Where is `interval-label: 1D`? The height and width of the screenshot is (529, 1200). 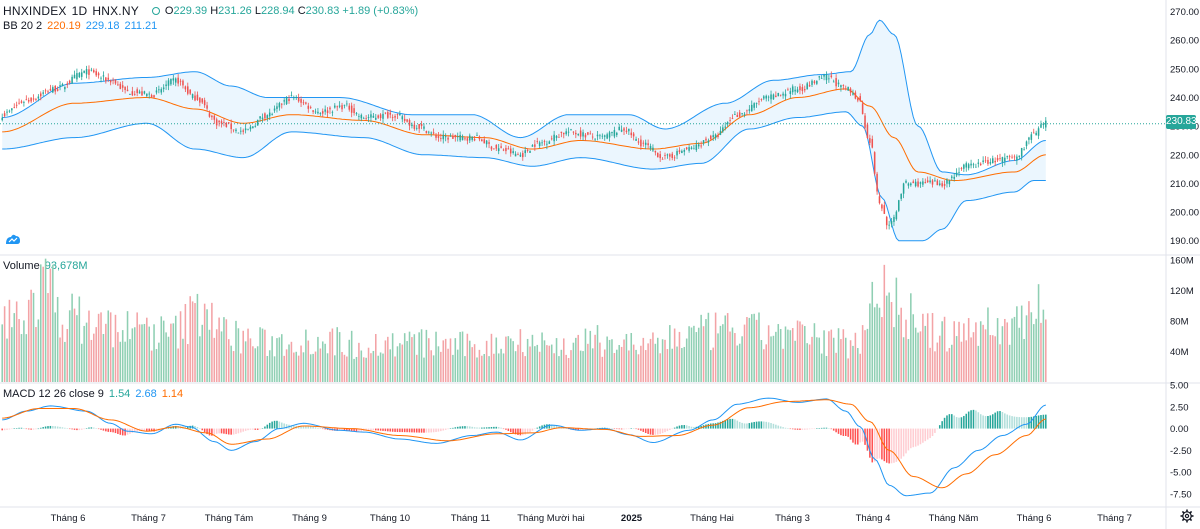
interval-label: 1D is located at coordinates (79, 11).